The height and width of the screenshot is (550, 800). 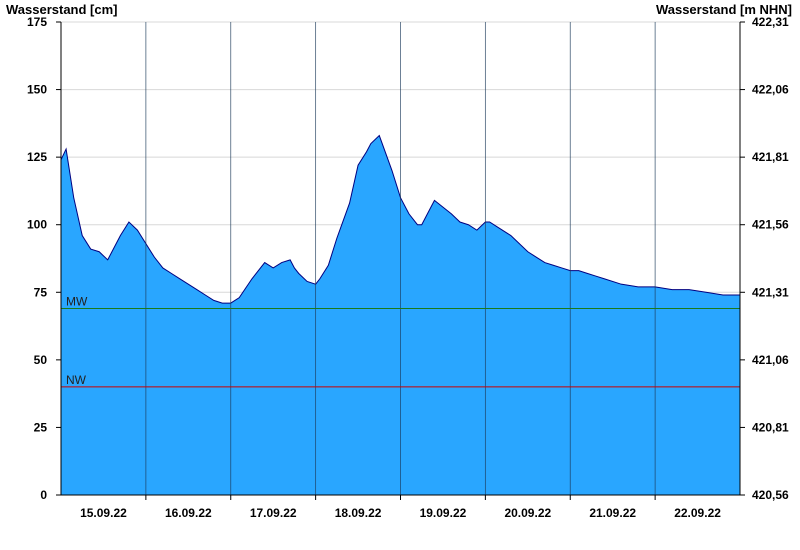 What do you see at coordinates (37, 22) in the screenshot?
I see `y-tick-label-left: 175` at bounding box center [37, 22].